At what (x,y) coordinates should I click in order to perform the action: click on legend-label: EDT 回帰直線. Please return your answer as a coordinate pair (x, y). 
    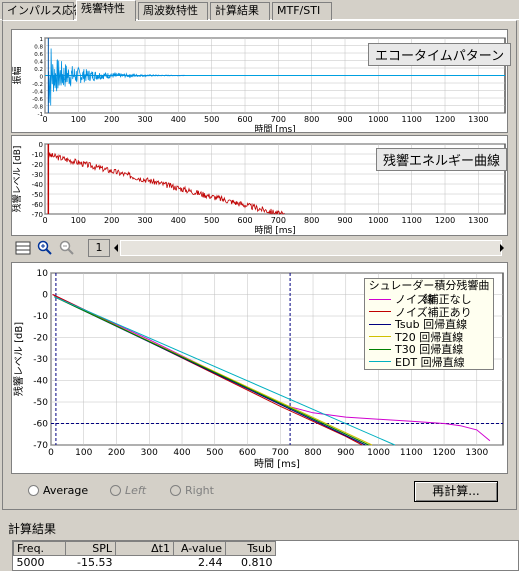
    Looking at the image, I should click on (430, 362).